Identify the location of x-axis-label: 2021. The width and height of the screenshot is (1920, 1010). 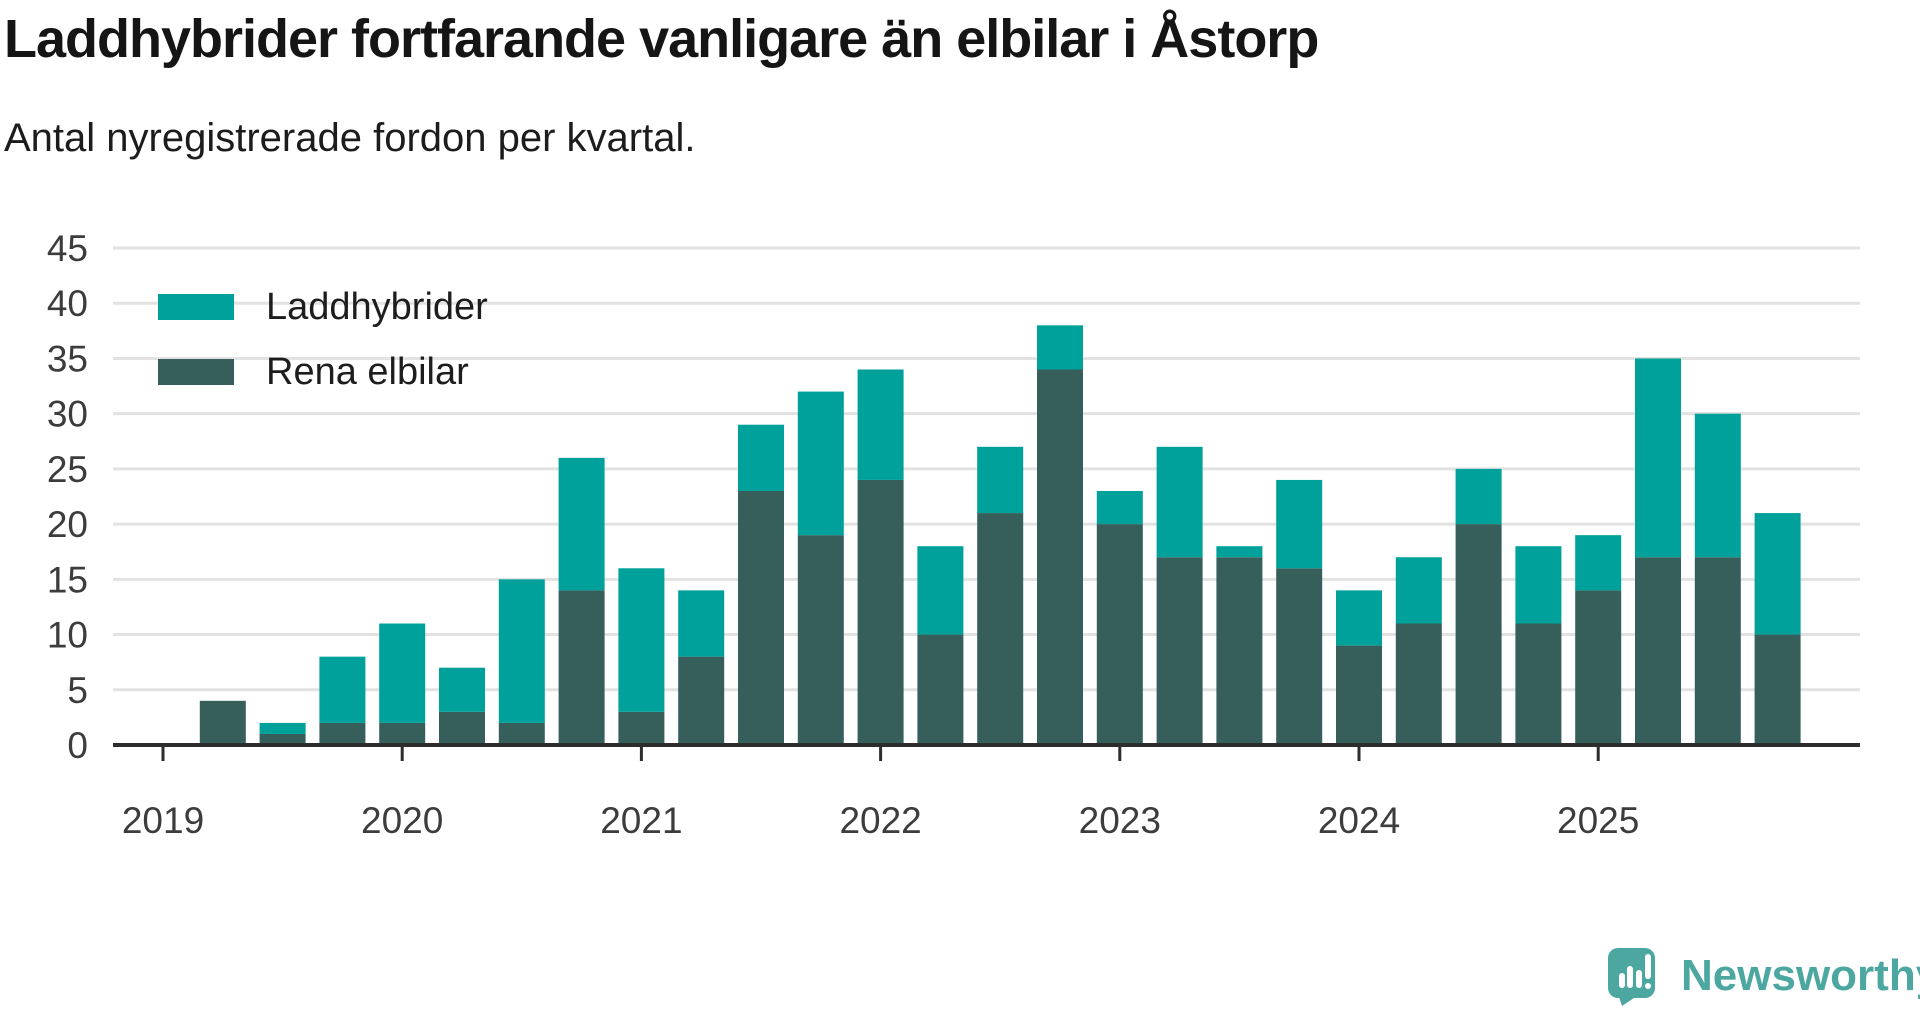
(641, 820).